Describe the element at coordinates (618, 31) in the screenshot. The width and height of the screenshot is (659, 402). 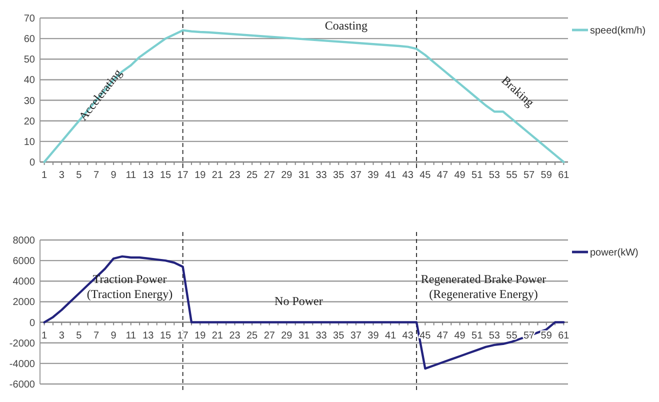
I see `legend-label: speed(km/h)` at that location.